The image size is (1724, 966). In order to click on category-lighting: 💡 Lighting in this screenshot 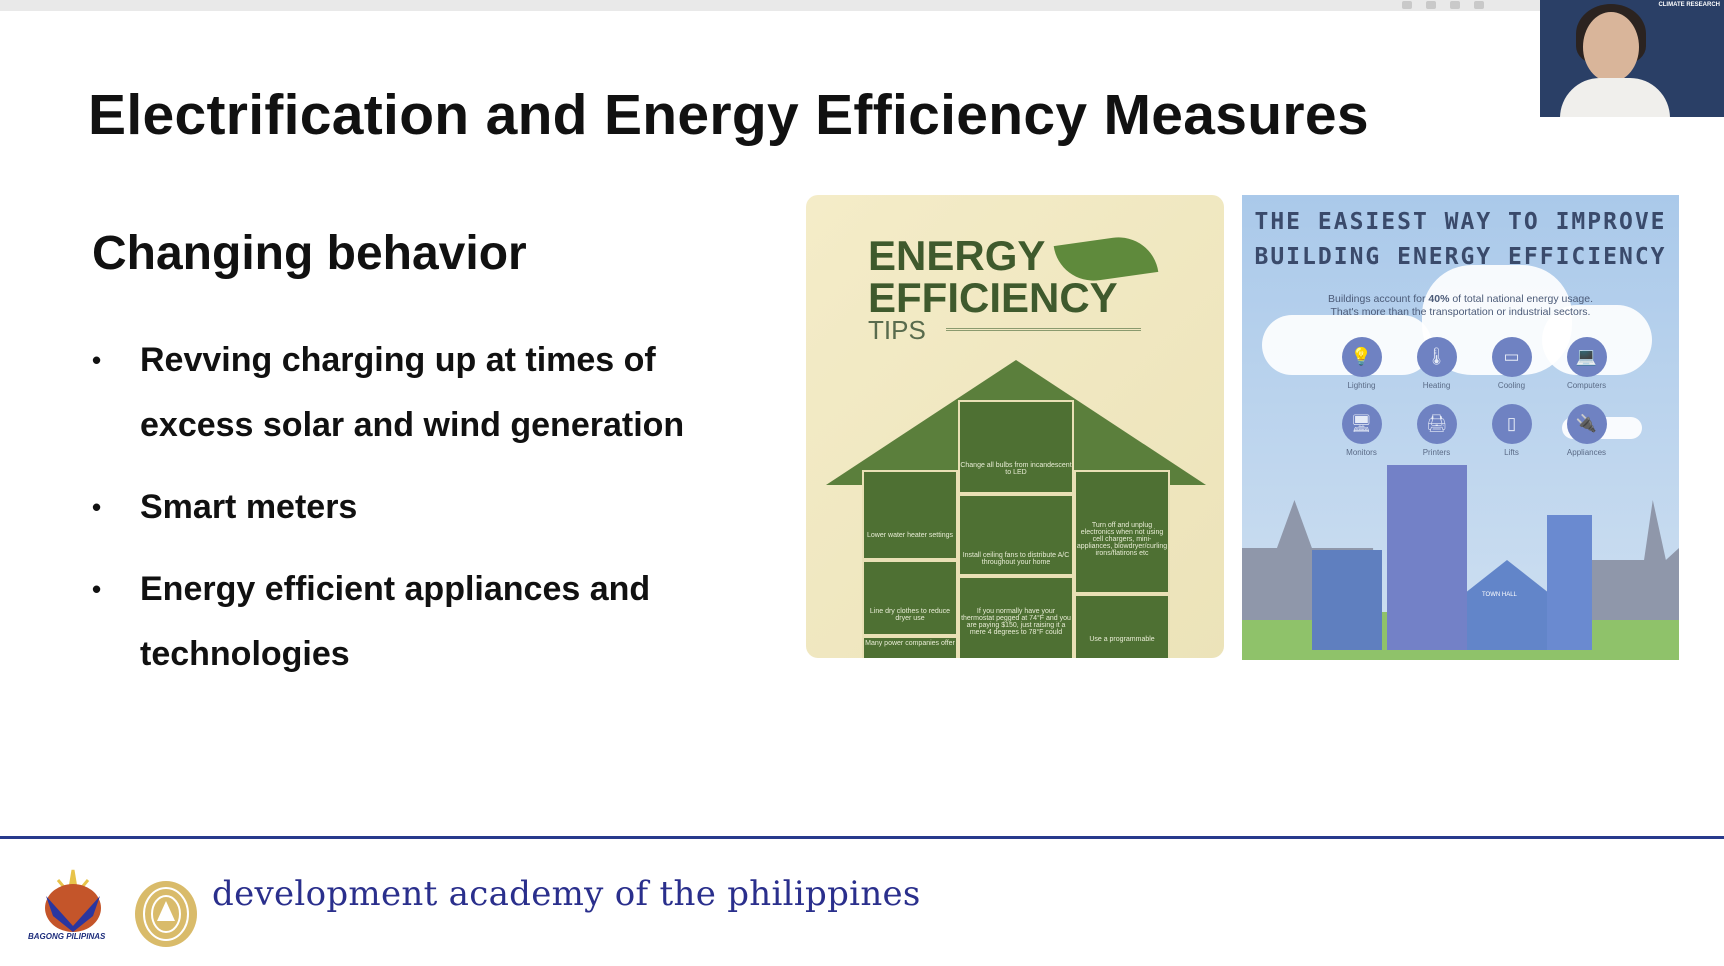, I will do `click(1361, 363)`.